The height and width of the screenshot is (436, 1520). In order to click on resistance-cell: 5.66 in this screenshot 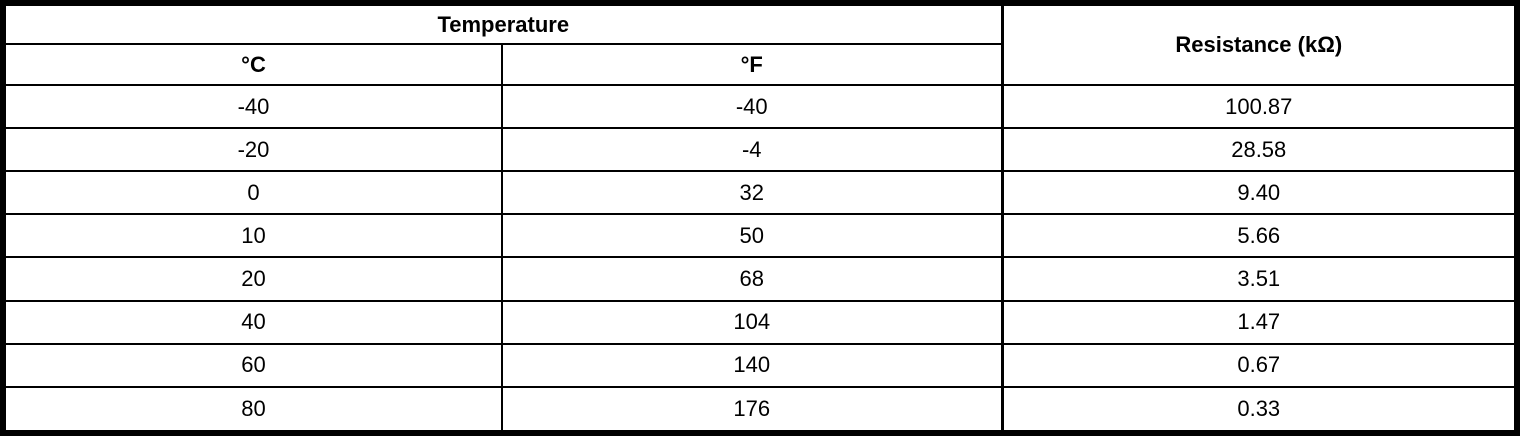, I will do `click(1259, 236)`.